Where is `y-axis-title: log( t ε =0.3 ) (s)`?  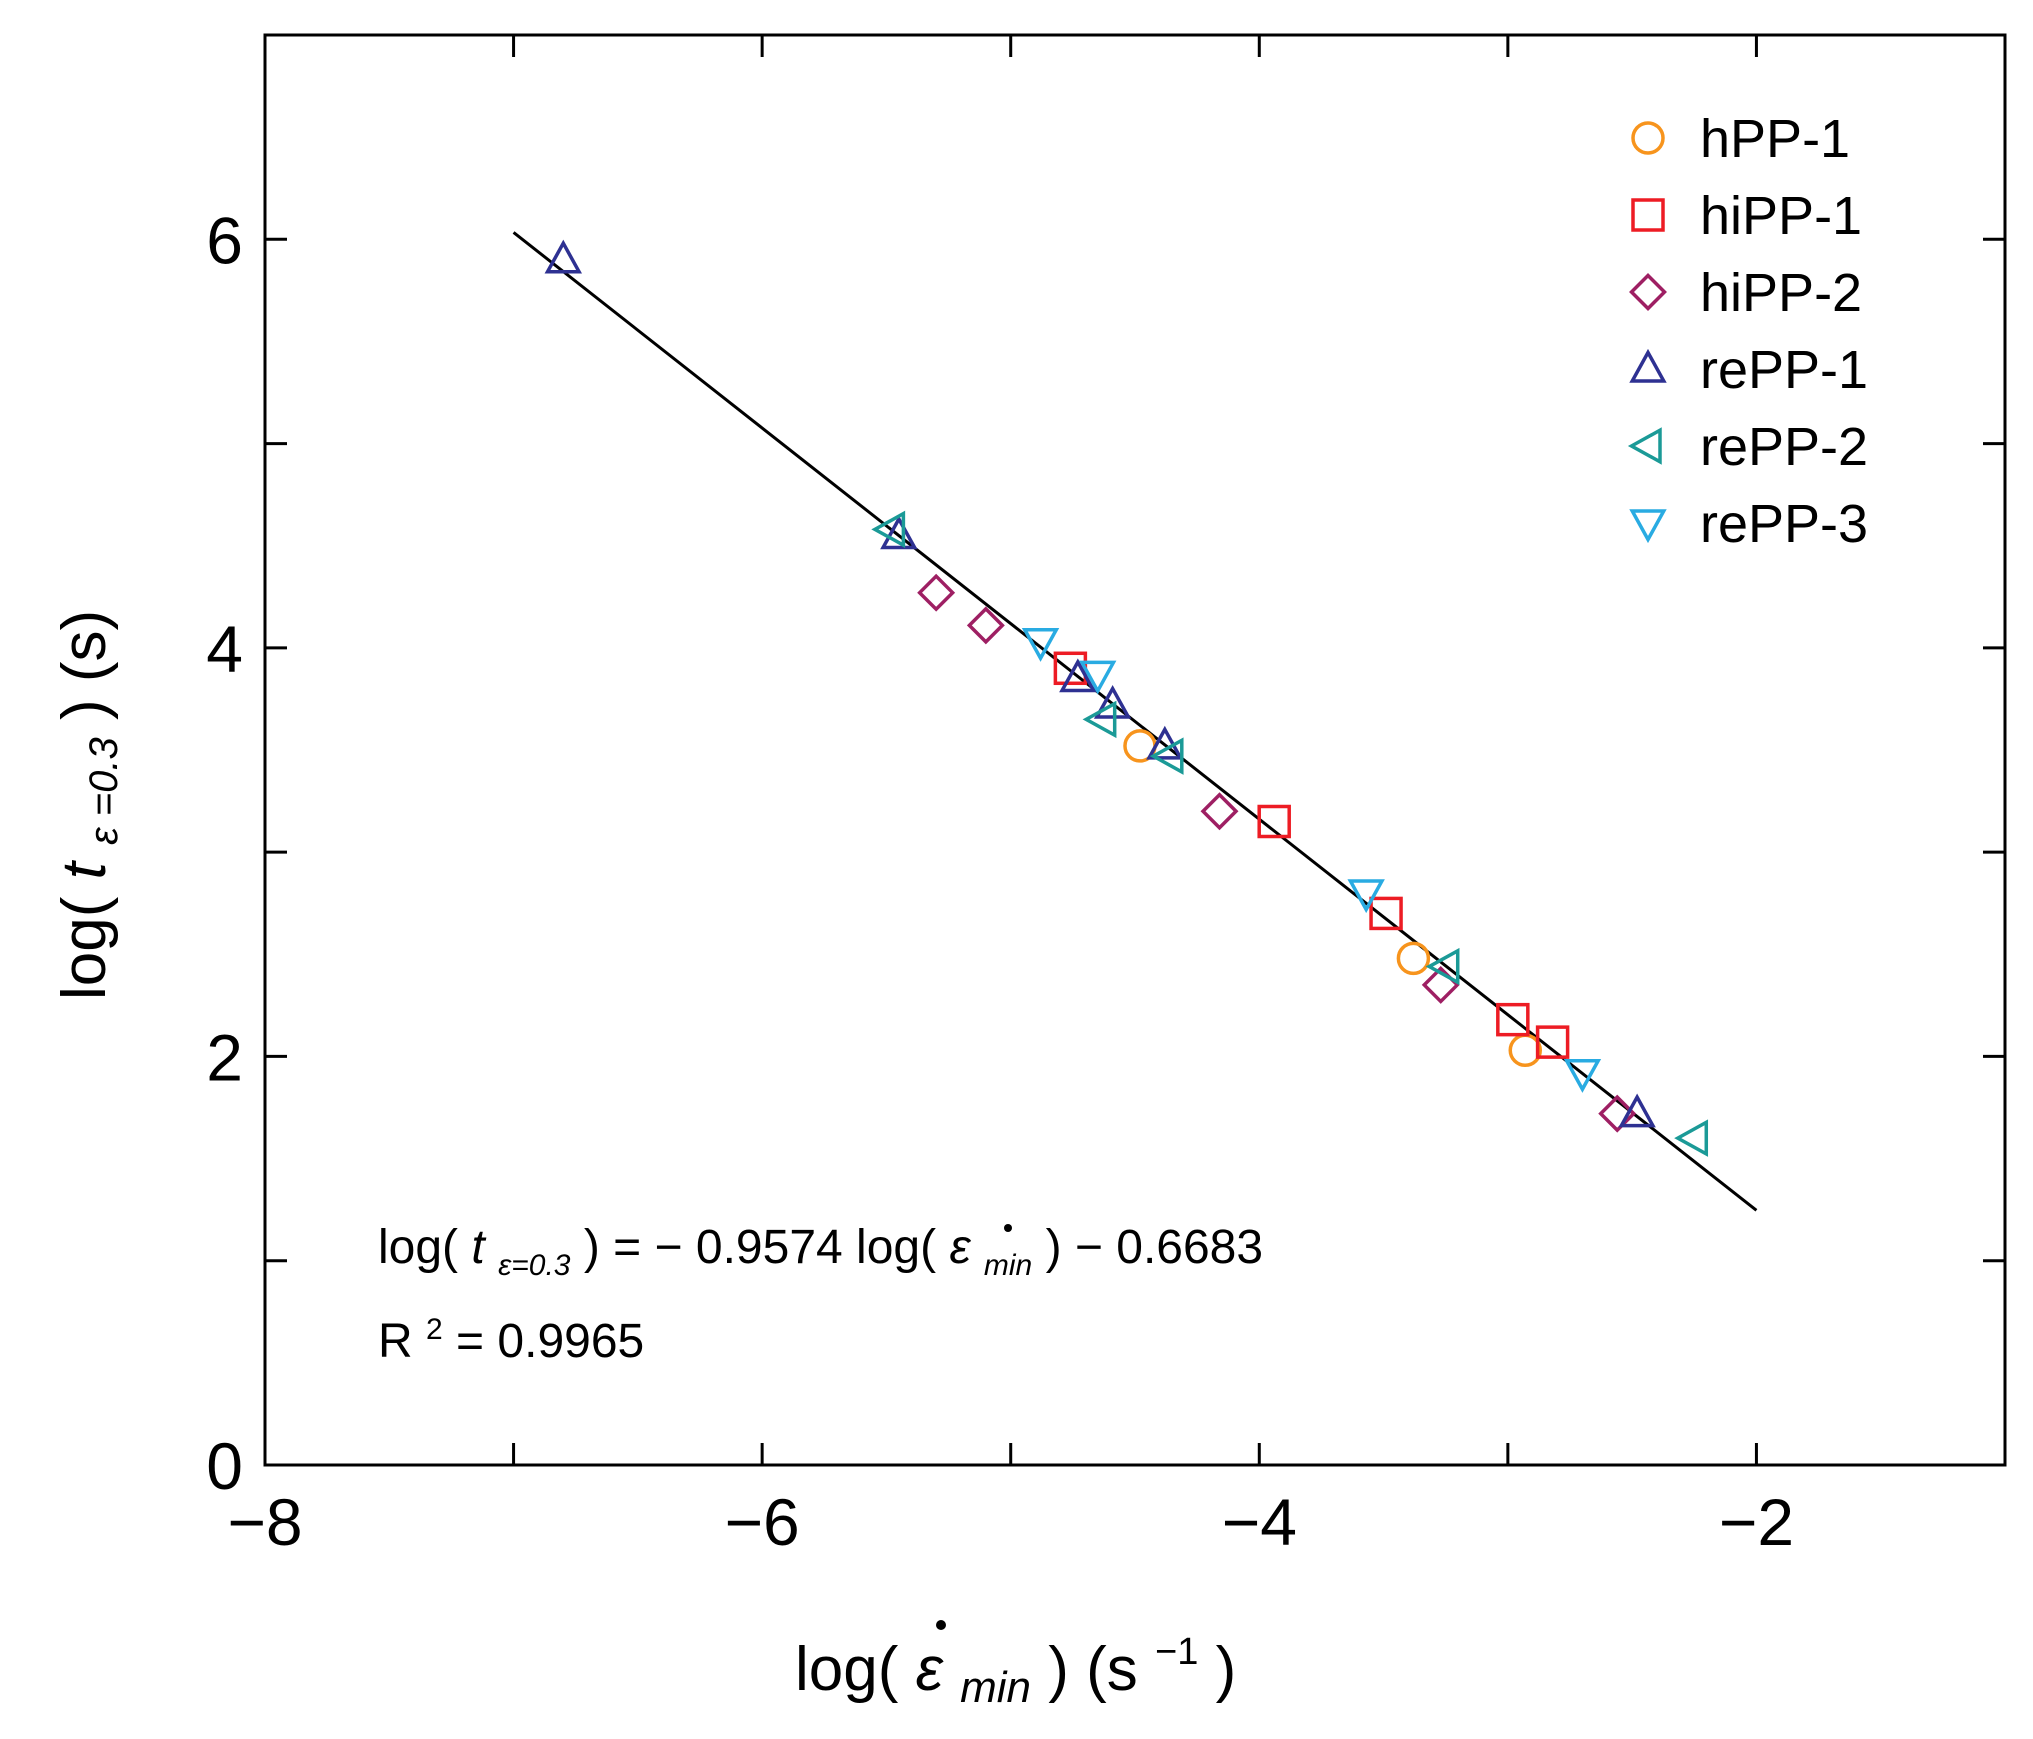
y-axis-title: log( t ε =0.3 ) (s) is located at coordinates (90, 805).